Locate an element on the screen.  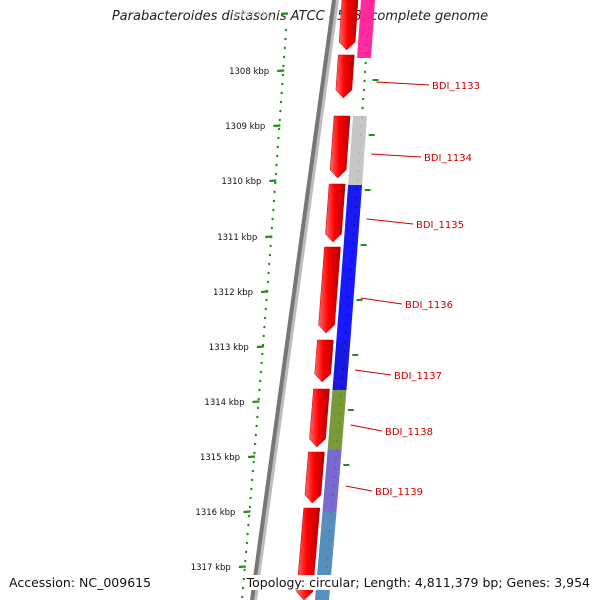
gene-label: BDI_1138 is located at coordinates (409, 432).